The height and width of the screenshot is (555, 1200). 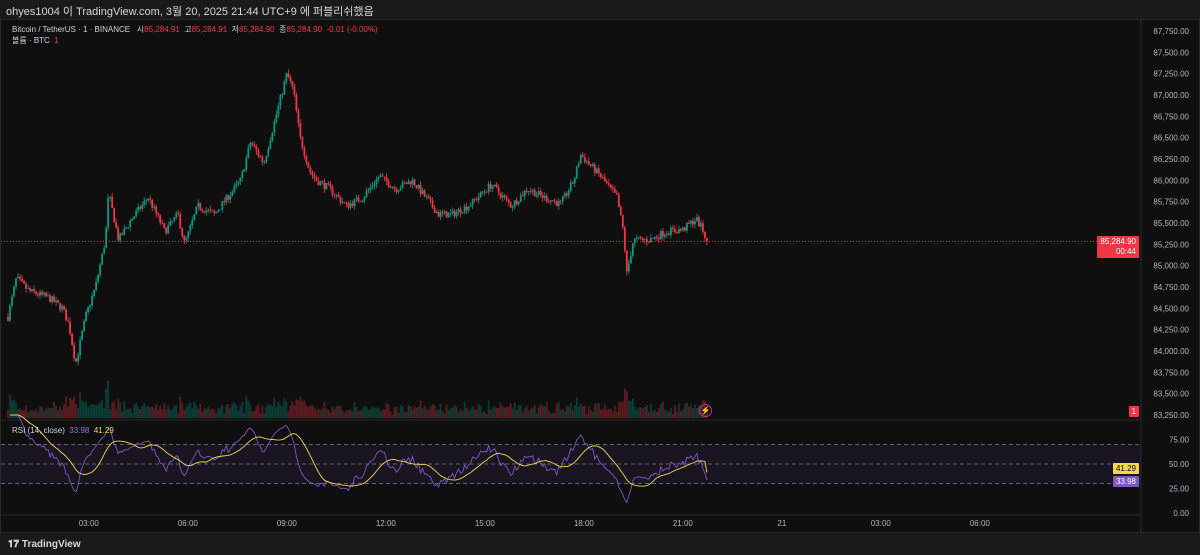 I want to click on rsi-label: RSI (14, close), so click(x=38, y=430).